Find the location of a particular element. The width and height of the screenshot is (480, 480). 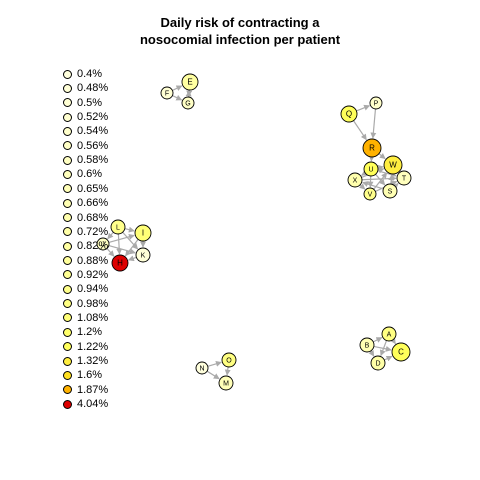

node-N: N is located at coordinates (202, 368).